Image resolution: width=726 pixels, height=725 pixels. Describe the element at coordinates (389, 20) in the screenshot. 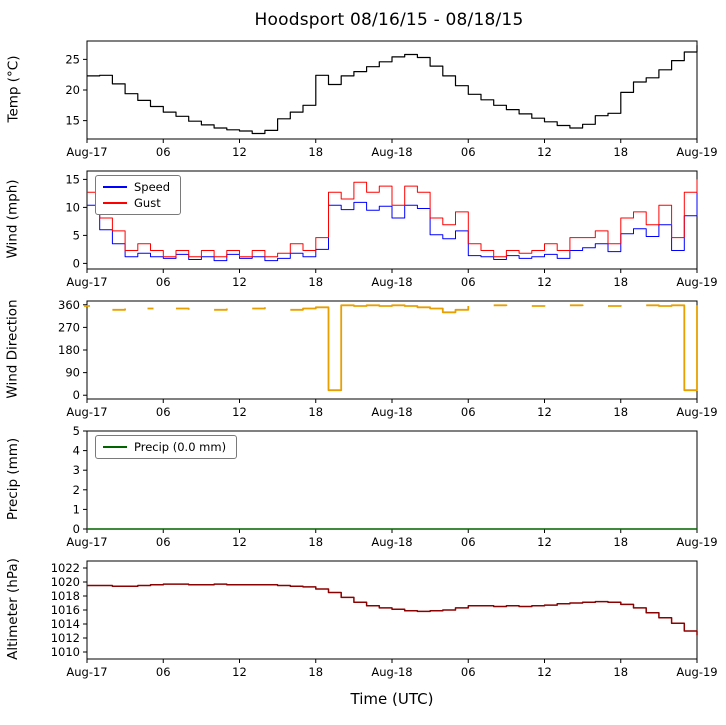

I see `chart-title: Hoodsport 08/16/15 - 08/18/15` at that location.